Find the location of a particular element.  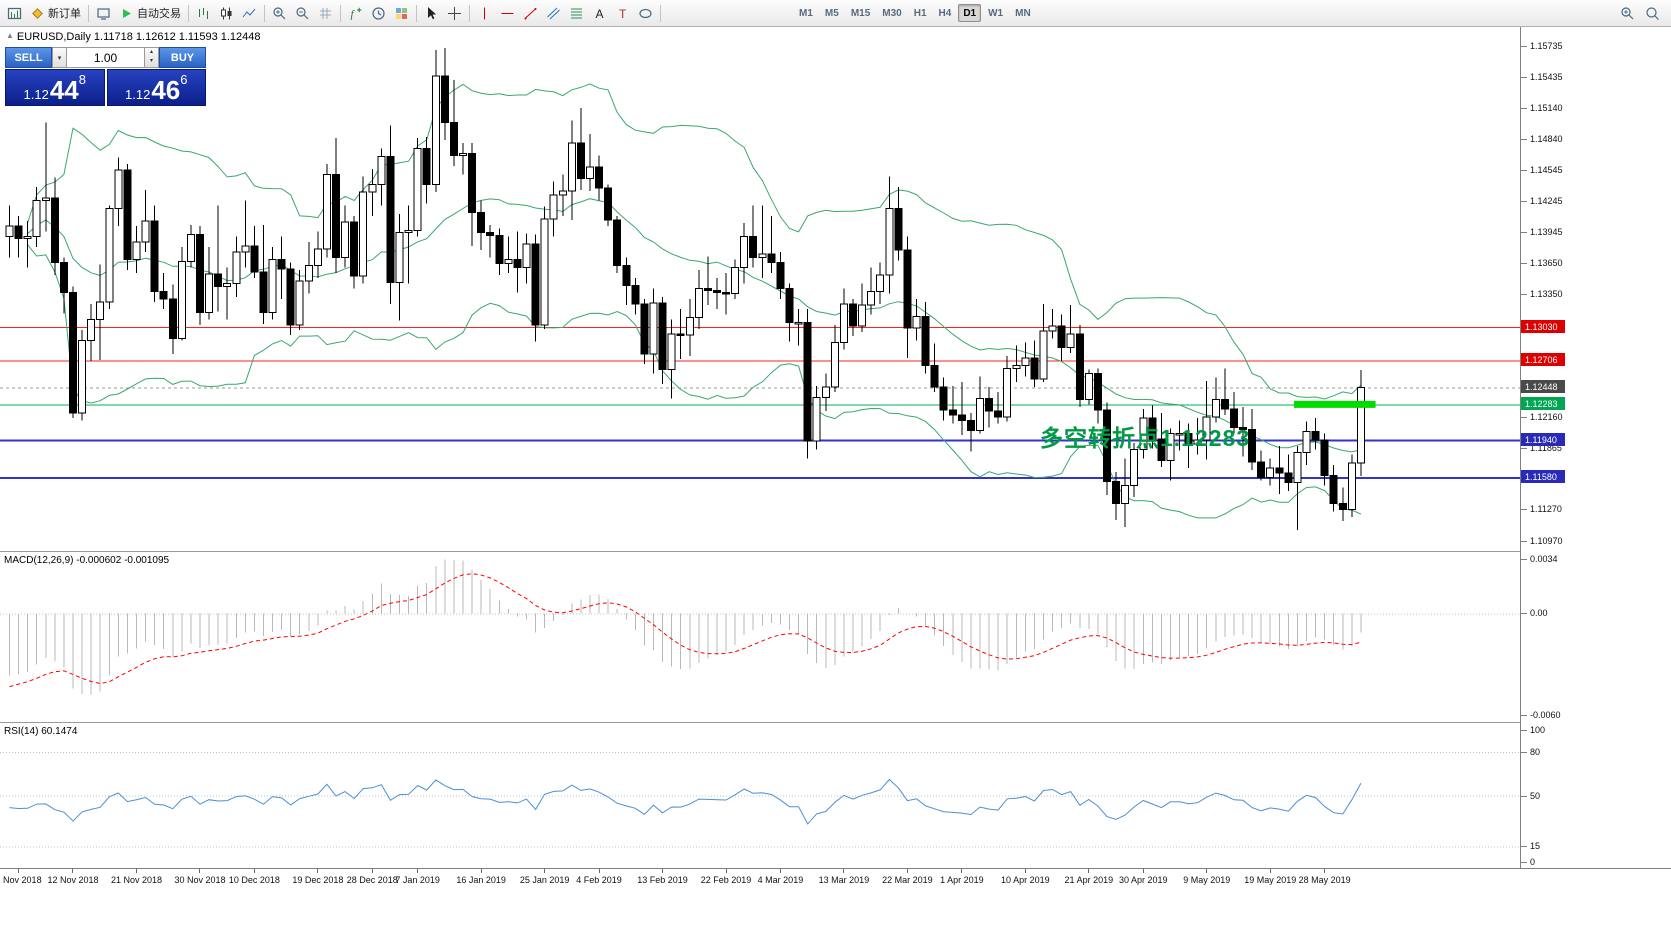

price-level-badge: 1.12706 is located at coordinates (1543, 360).